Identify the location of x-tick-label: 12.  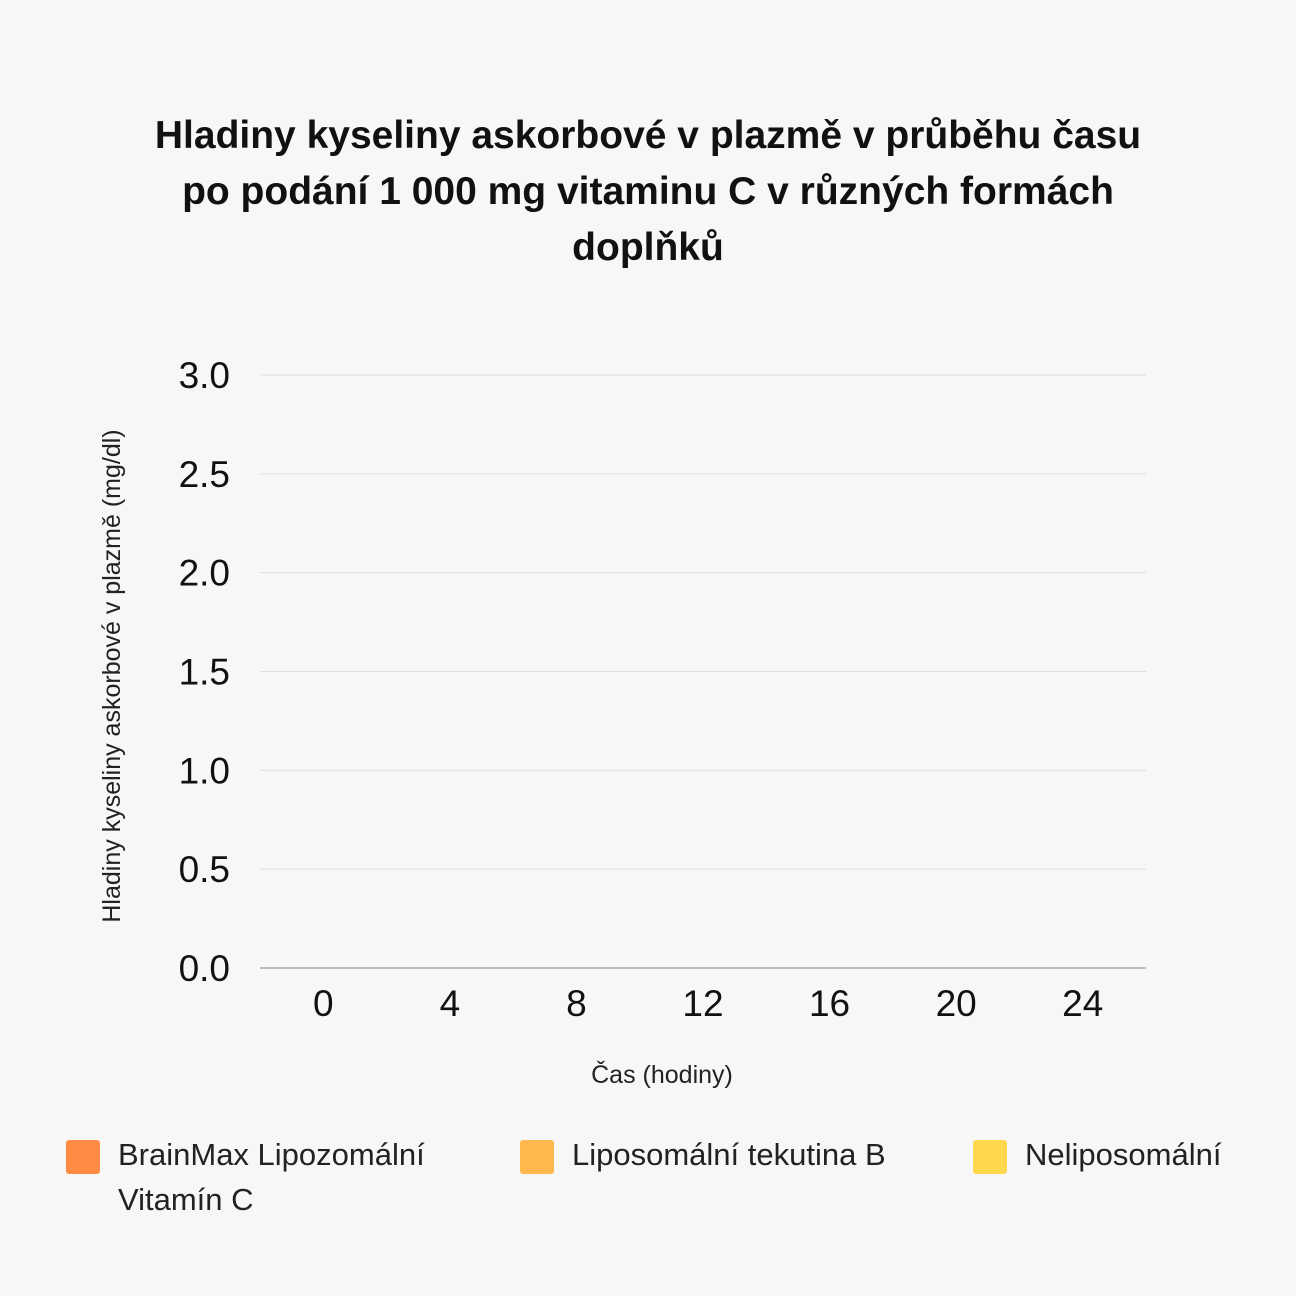
(702, 1003).